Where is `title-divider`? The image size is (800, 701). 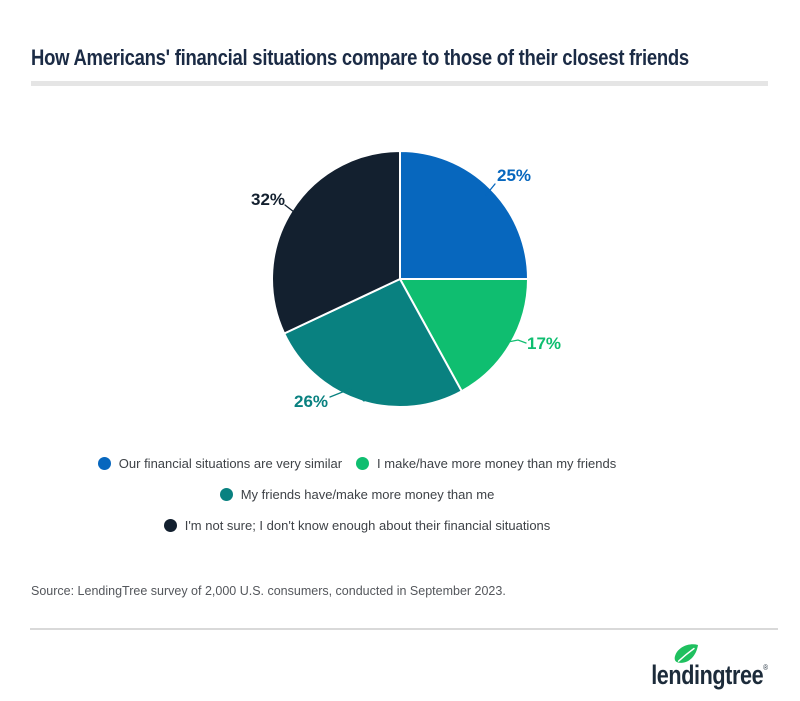
title-divider is located at coordinates (399, 83).